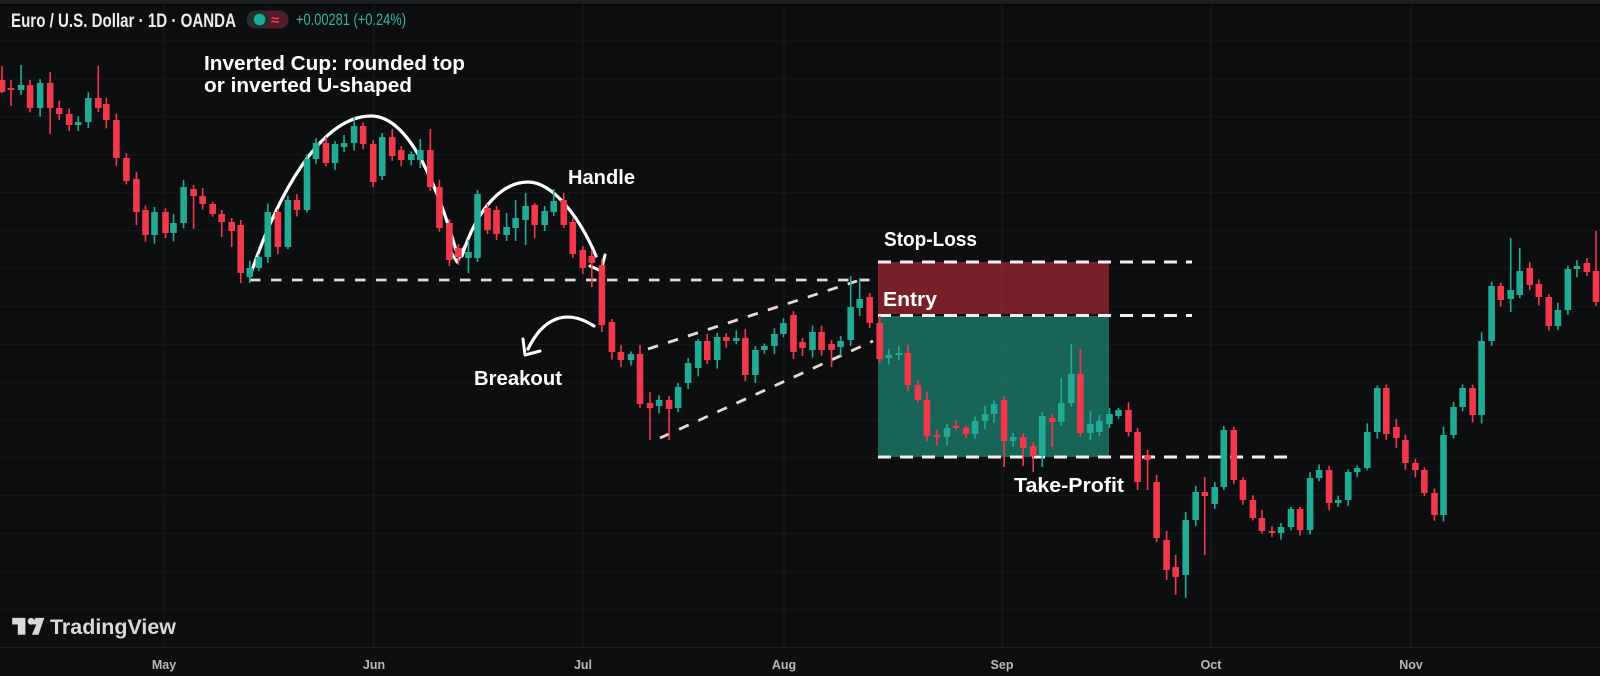 The image size is (1600, 676). Describe the element at coordinates (351, 20) in the screenshot. I see `svg-text: +0.00281 (+0.24%)` at that location.